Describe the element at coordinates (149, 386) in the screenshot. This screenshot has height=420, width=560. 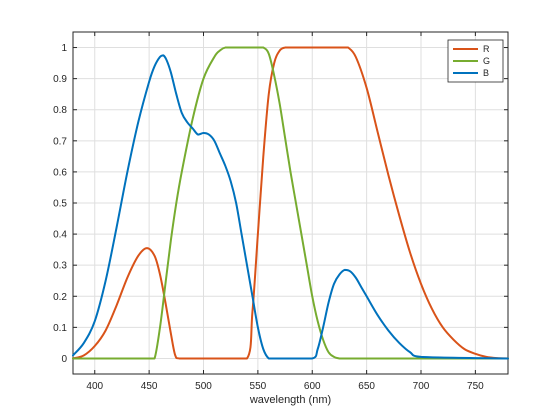
I see `x-tick-label: 450` at that location.